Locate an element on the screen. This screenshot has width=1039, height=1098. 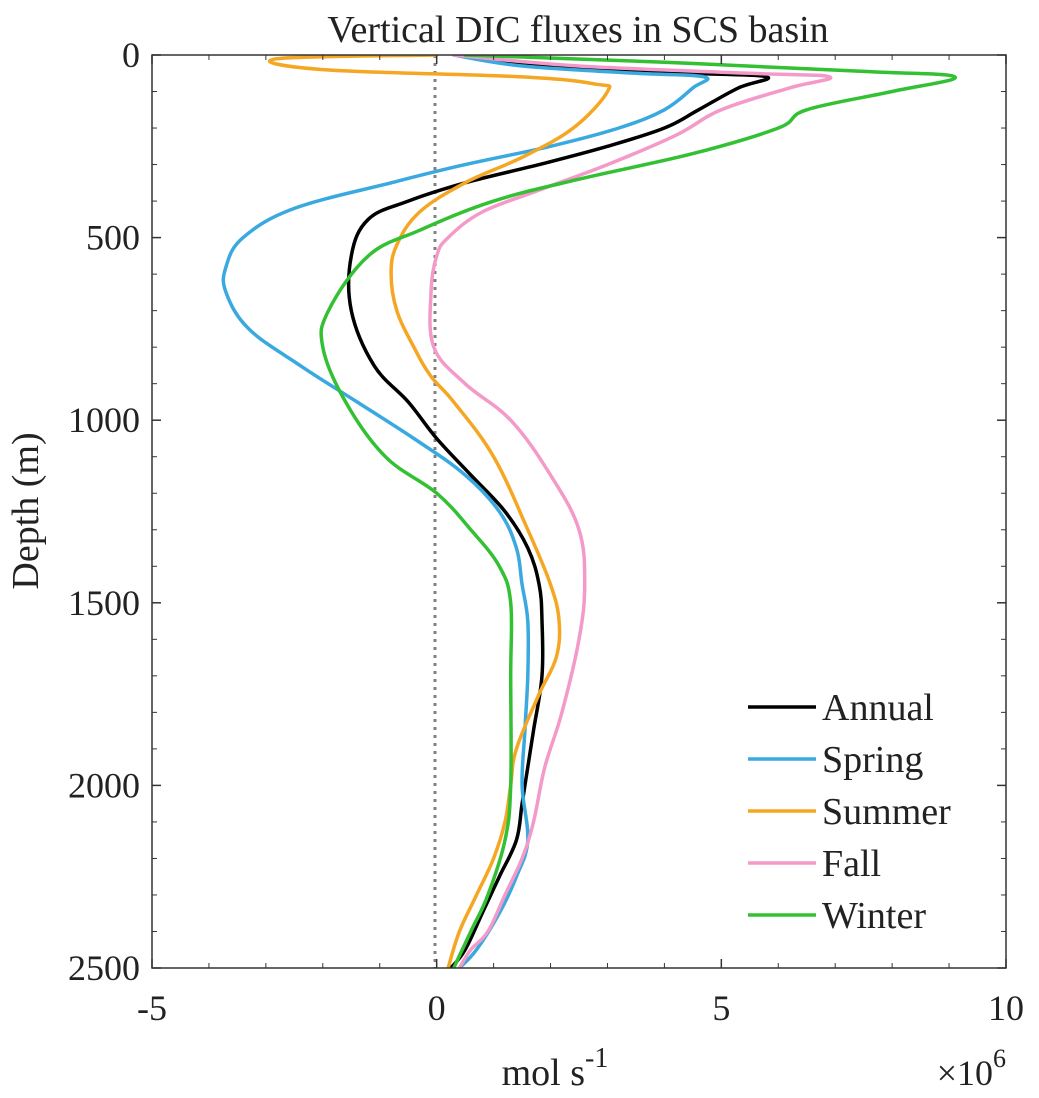
x-axis-label-exponent: -1 is located at coordinates (596, 1058).